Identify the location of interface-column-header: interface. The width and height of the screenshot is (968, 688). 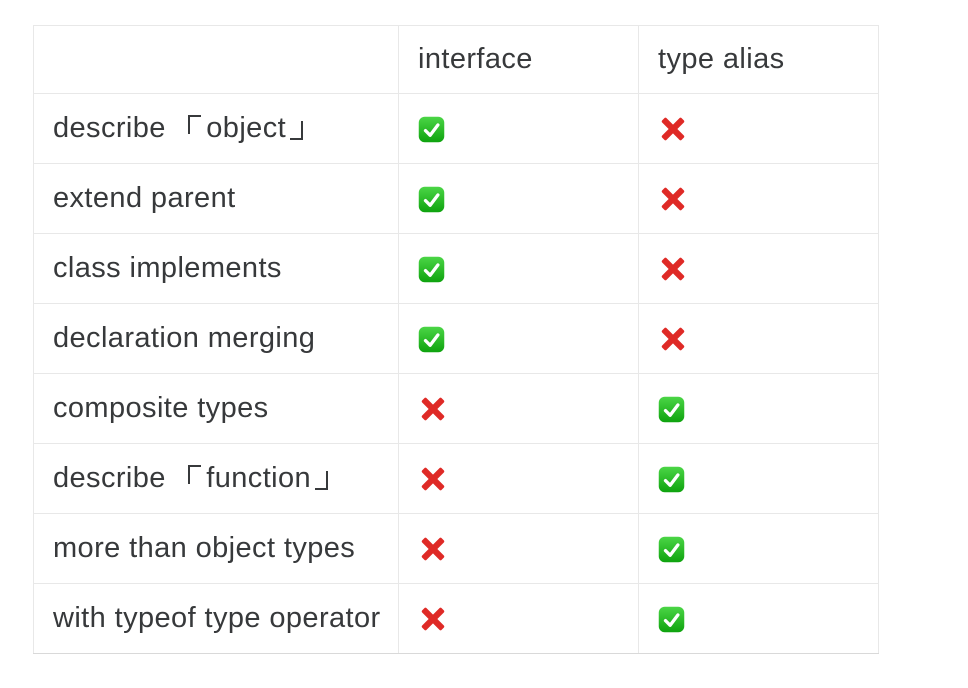
(518, 59).